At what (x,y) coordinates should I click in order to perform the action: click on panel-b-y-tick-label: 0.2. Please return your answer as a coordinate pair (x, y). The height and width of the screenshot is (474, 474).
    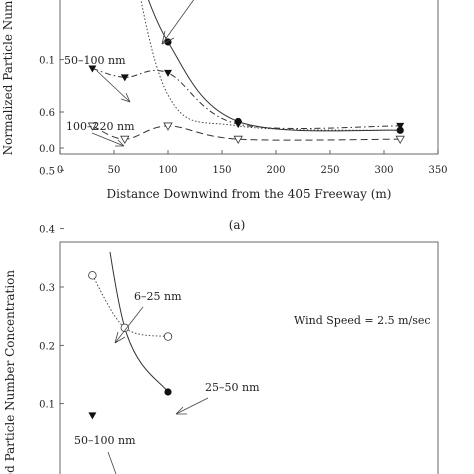
    Looking at the image, I should click on (47, 346).